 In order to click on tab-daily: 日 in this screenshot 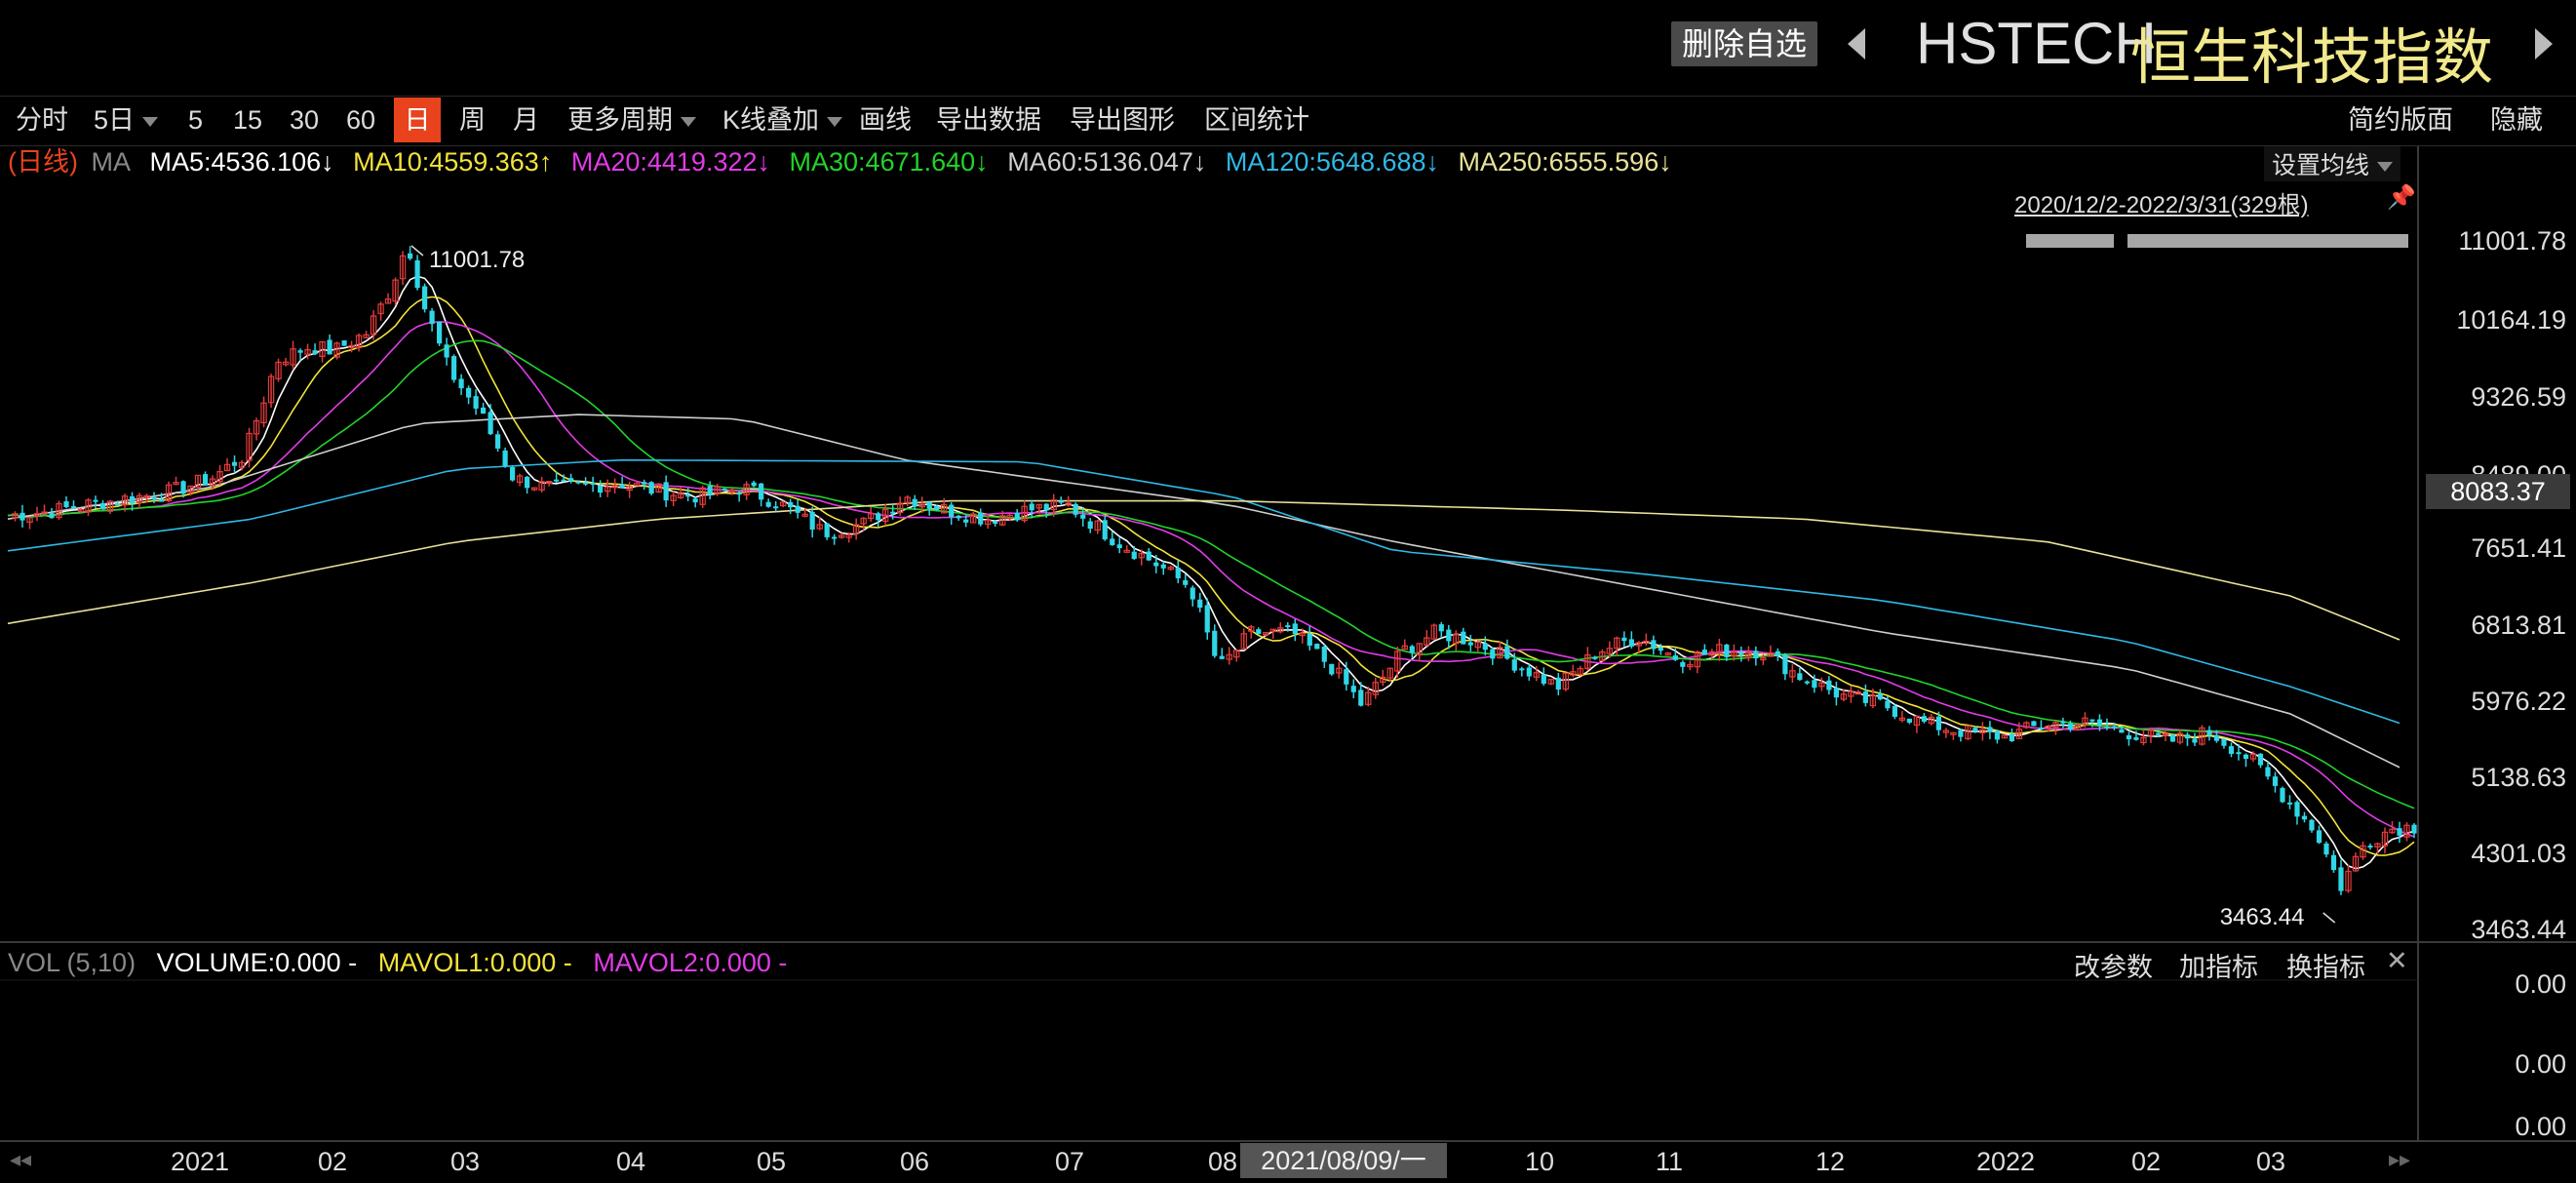, I will do `click(417, 120)`.